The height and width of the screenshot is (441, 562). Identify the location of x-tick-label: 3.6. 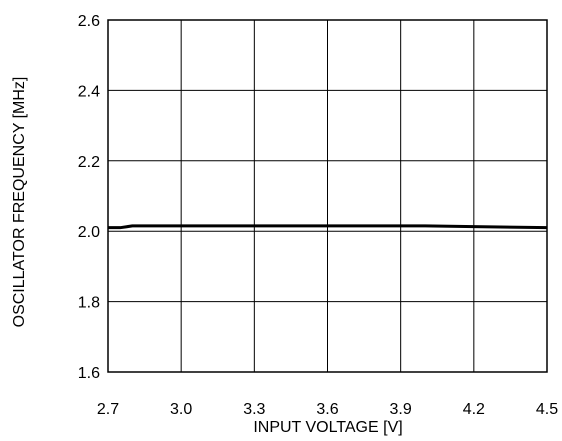
(327, 409).